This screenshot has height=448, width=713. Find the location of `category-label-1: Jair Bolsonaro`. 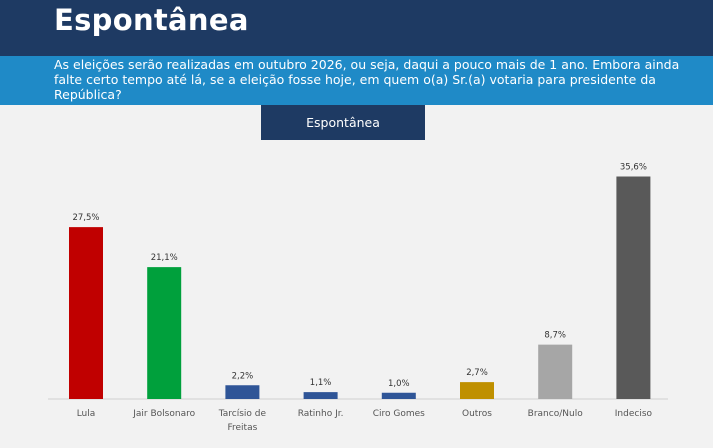

category-label-1: Jair Bolsonaro is located at coordinates (163, 414).